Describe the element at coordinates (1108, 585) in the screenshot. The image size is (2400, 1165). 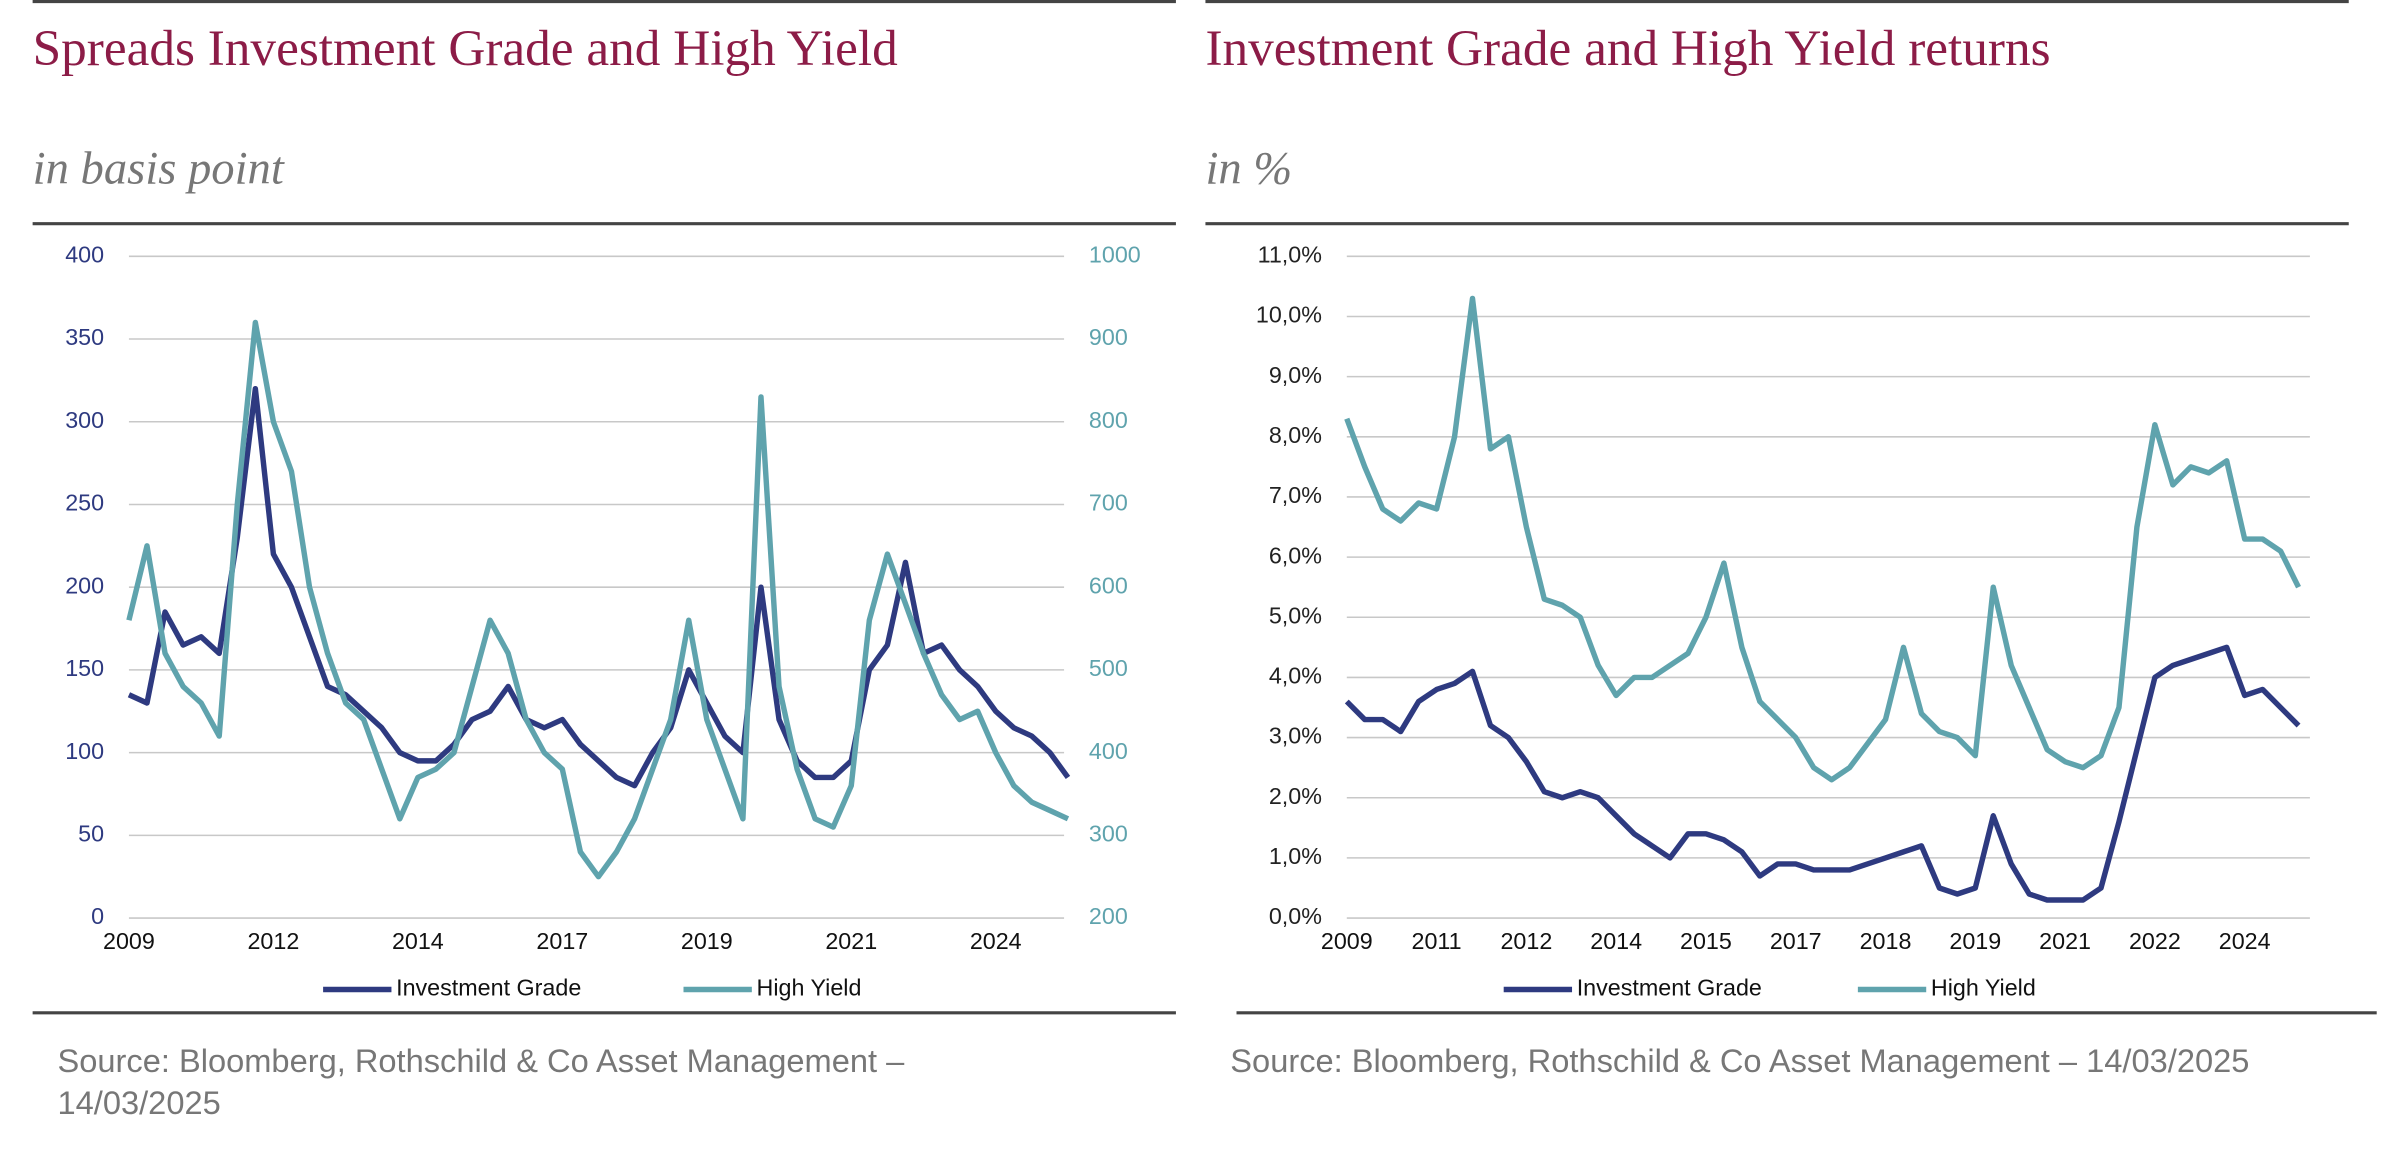
I see `y2-tick-label: 600` at that location.